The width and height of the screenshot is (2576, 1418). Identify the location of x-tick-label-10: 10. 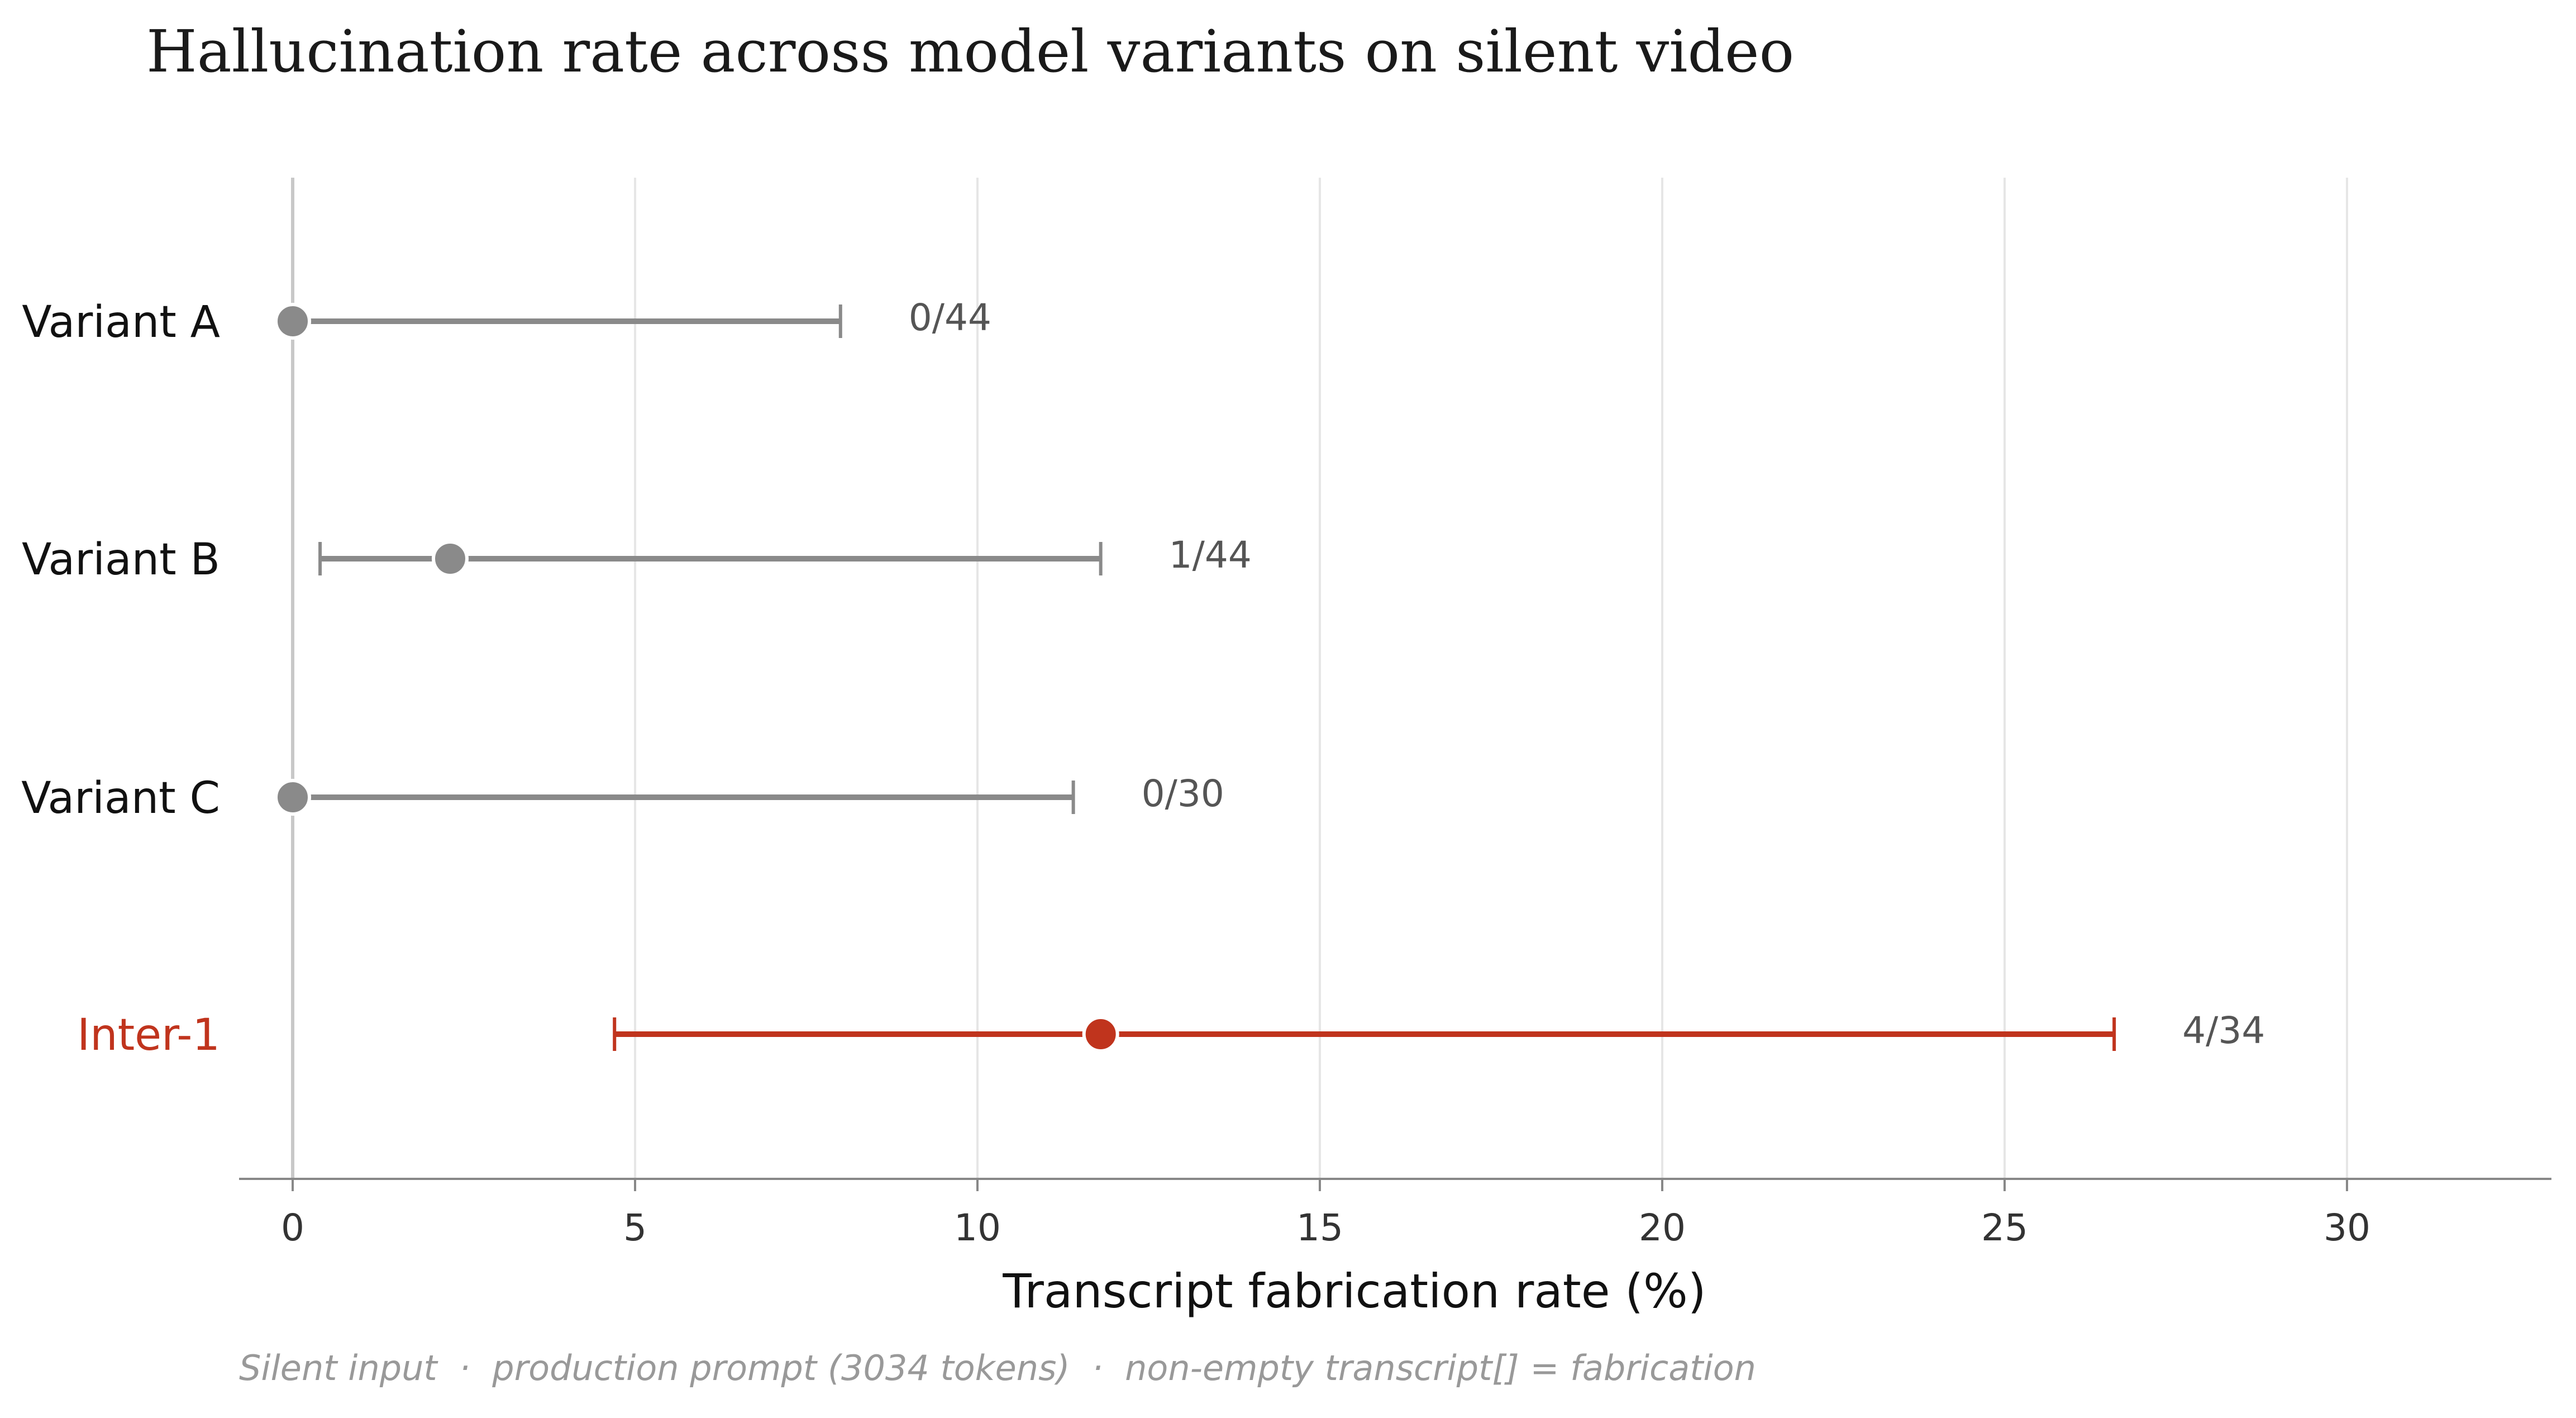
(978, 1228).